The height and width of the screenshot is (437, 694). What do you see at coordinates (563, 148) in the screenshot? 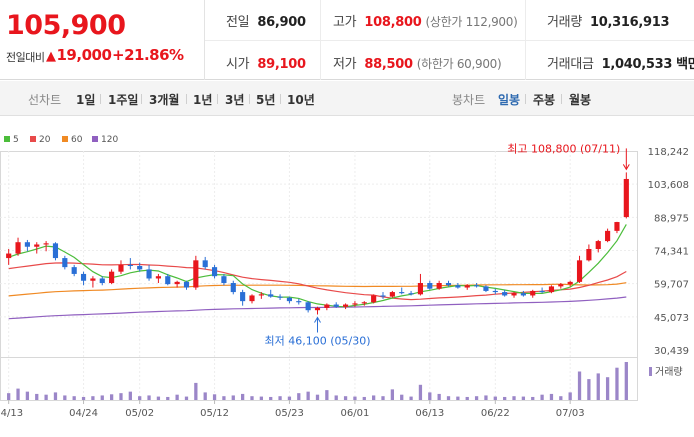
I see `max-price-annotation: 최고 108,800 (07/11)` at bounding box center [563, 148].